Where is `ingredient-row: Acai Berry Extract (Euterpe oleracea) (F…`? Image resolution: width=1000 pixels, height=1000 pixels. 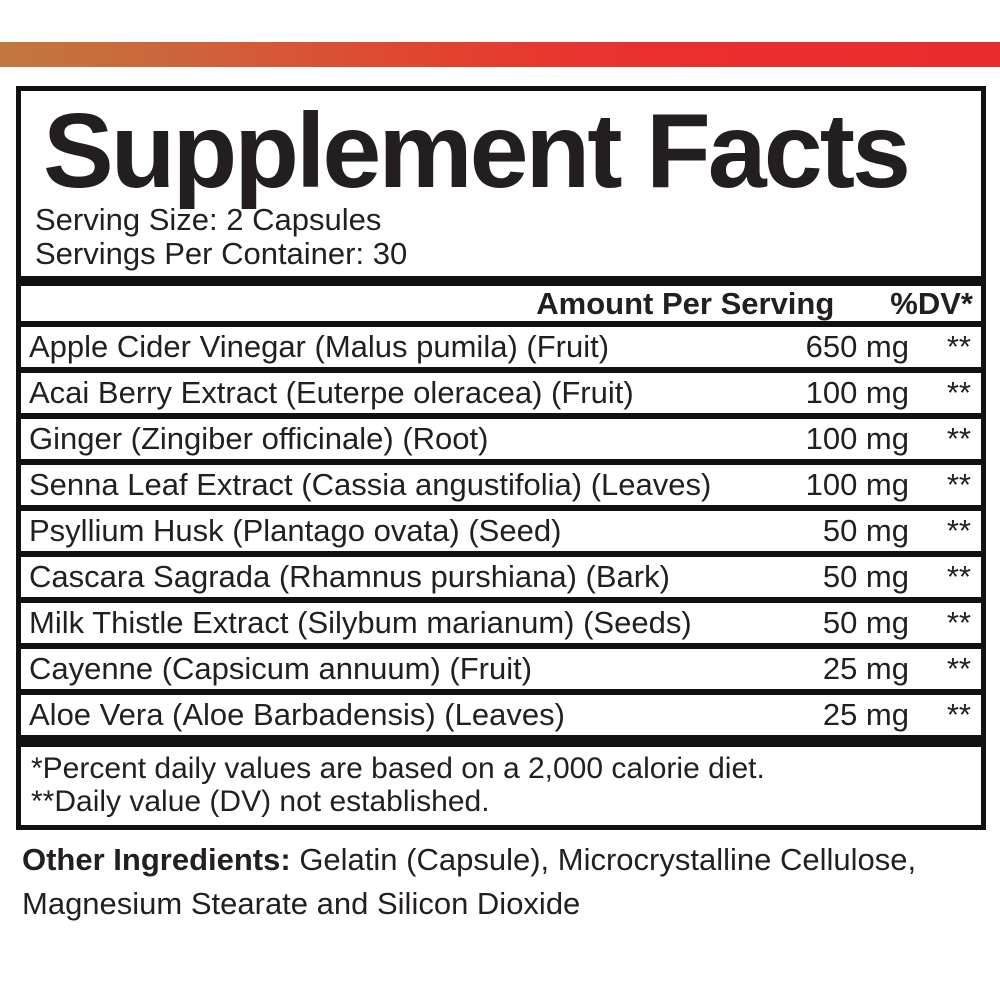 ingredient-row: Acai Berry Extract (Euterpe oleracea) (F… is located at coordinates (501, 393).